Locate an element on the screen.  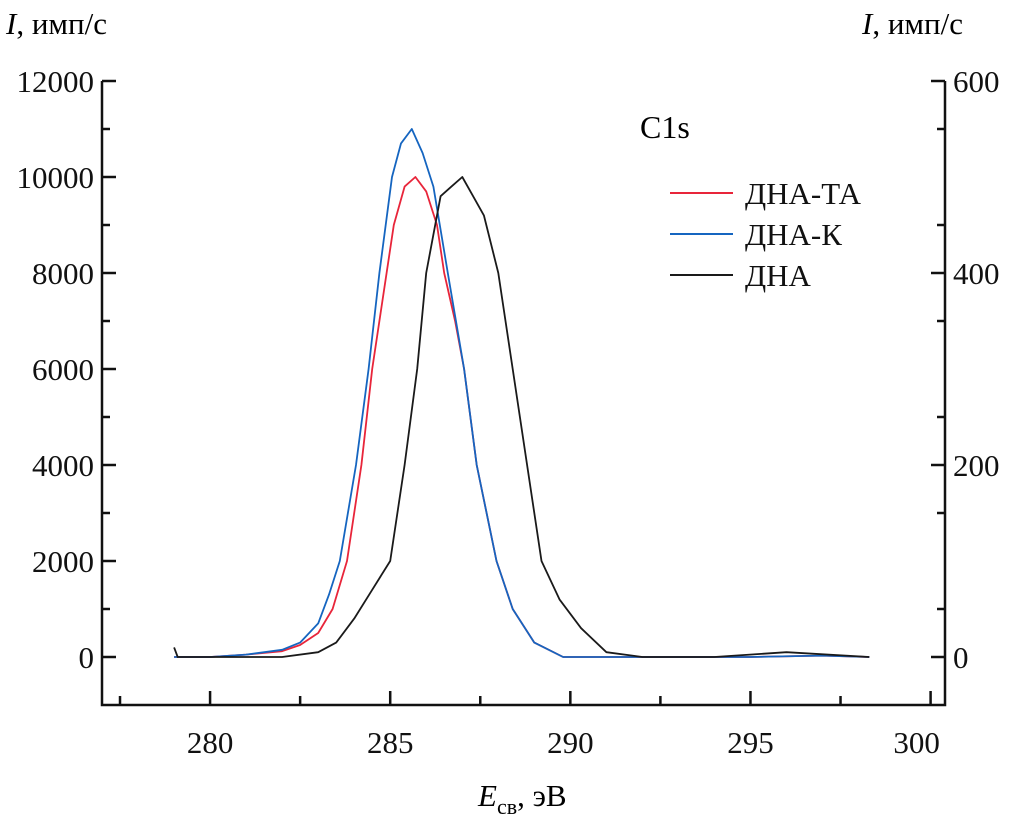
x-tick-label: 300 is located at coordinates (916, 742).